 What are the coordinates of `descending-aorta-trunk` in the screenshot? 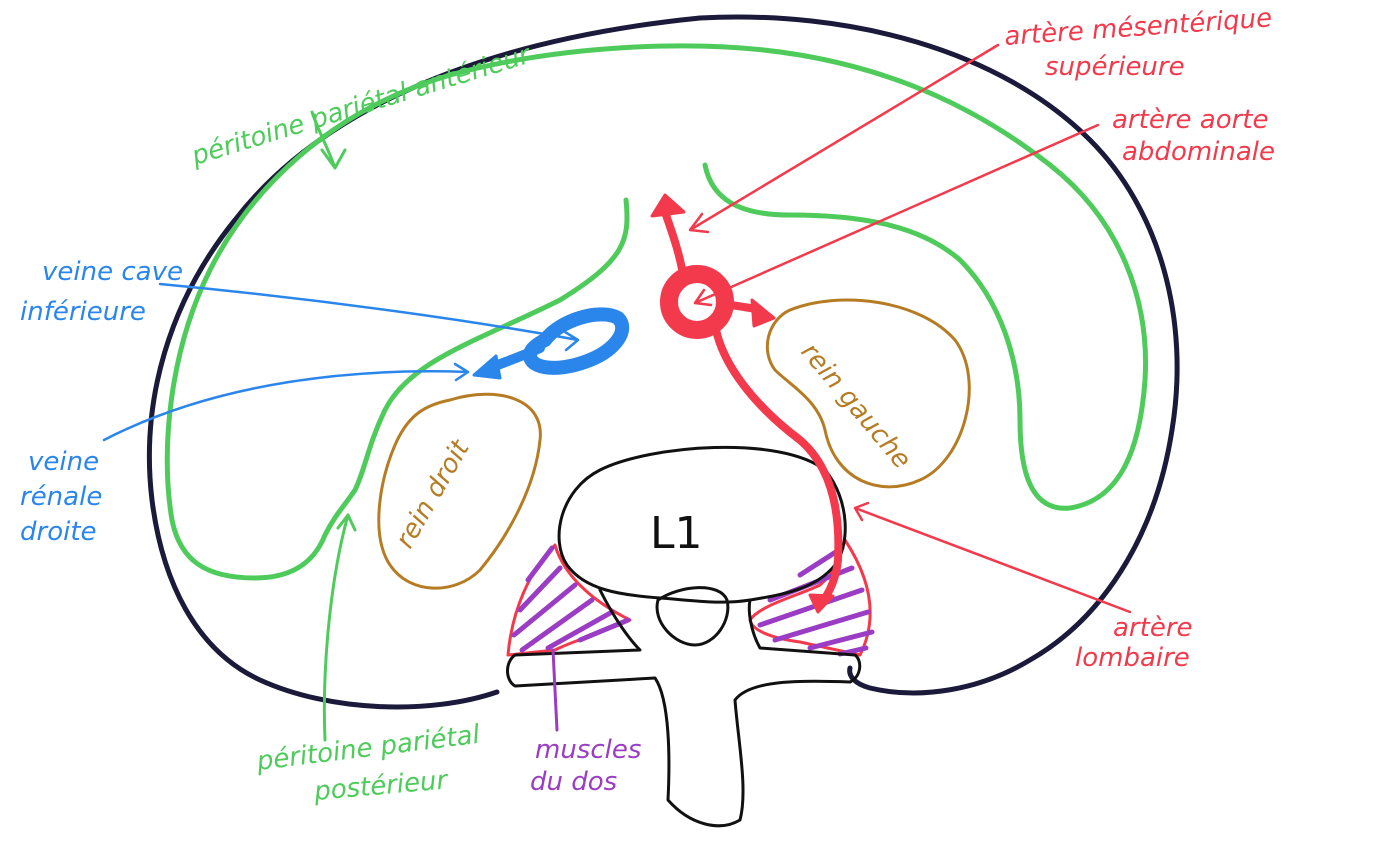 It's located at (777, 467).